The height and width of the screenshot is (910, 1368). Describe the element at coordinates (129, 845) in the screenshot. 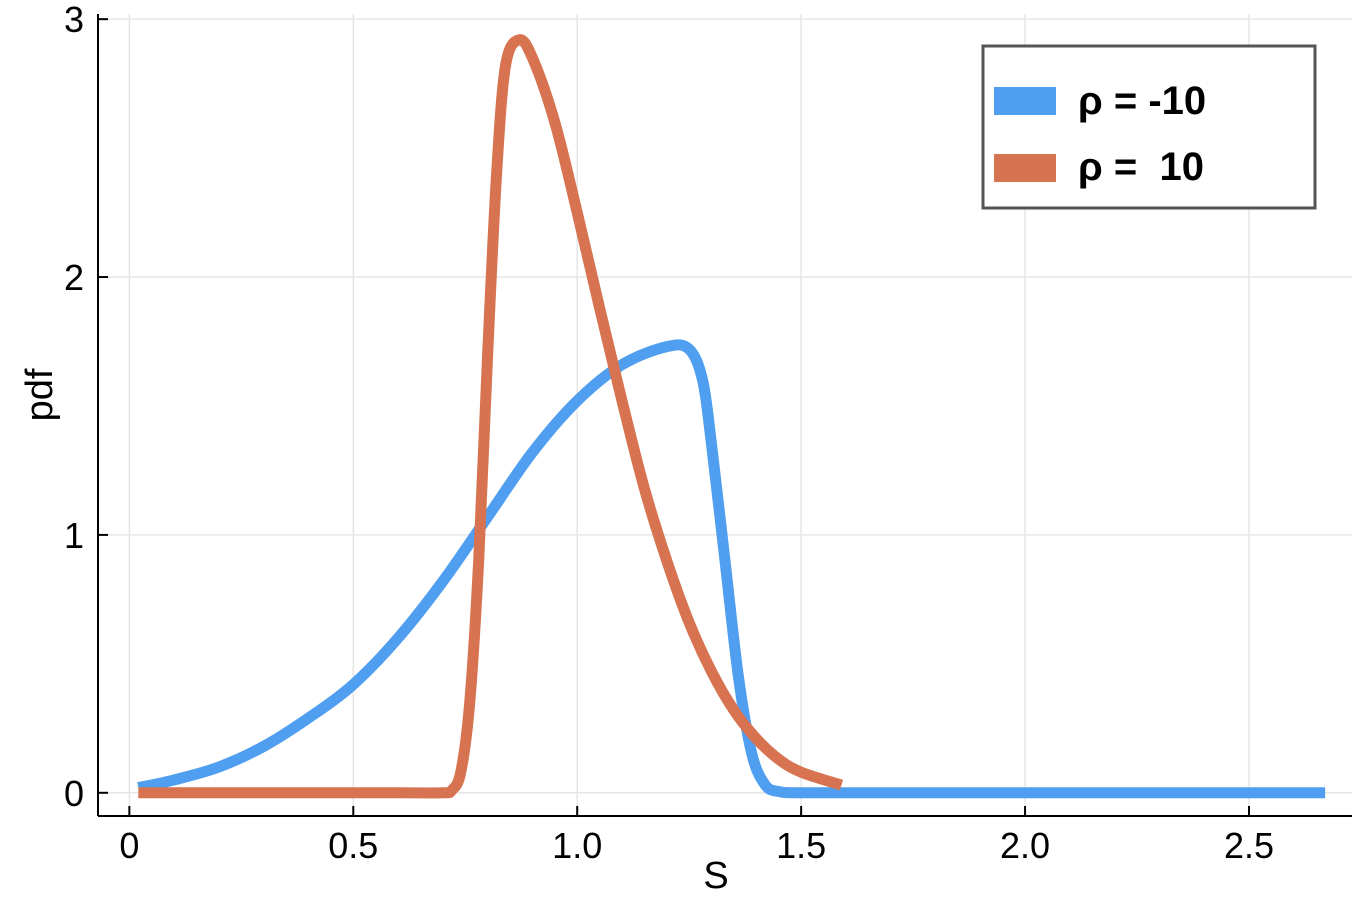

I see `x-tick-label-0: 0` at that location.